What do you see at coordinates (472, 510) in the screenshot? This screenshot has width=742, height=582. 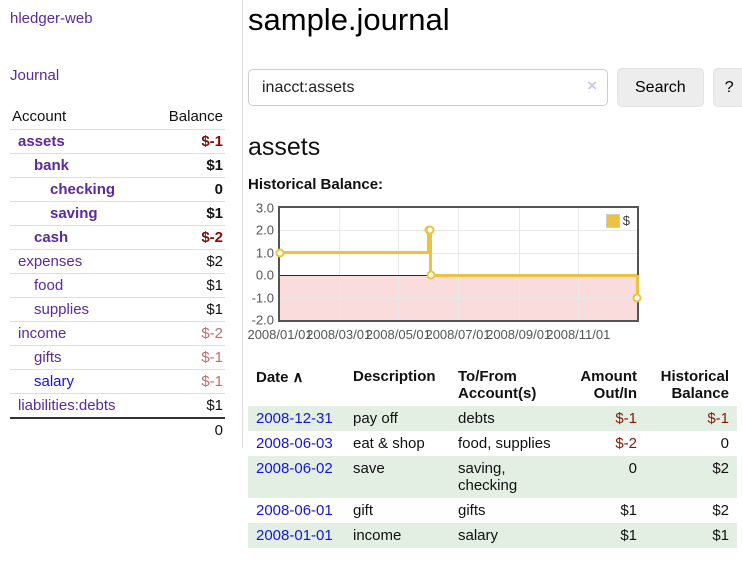 I see `transaction-accounts: gifts` at bounding box center [472, 510].